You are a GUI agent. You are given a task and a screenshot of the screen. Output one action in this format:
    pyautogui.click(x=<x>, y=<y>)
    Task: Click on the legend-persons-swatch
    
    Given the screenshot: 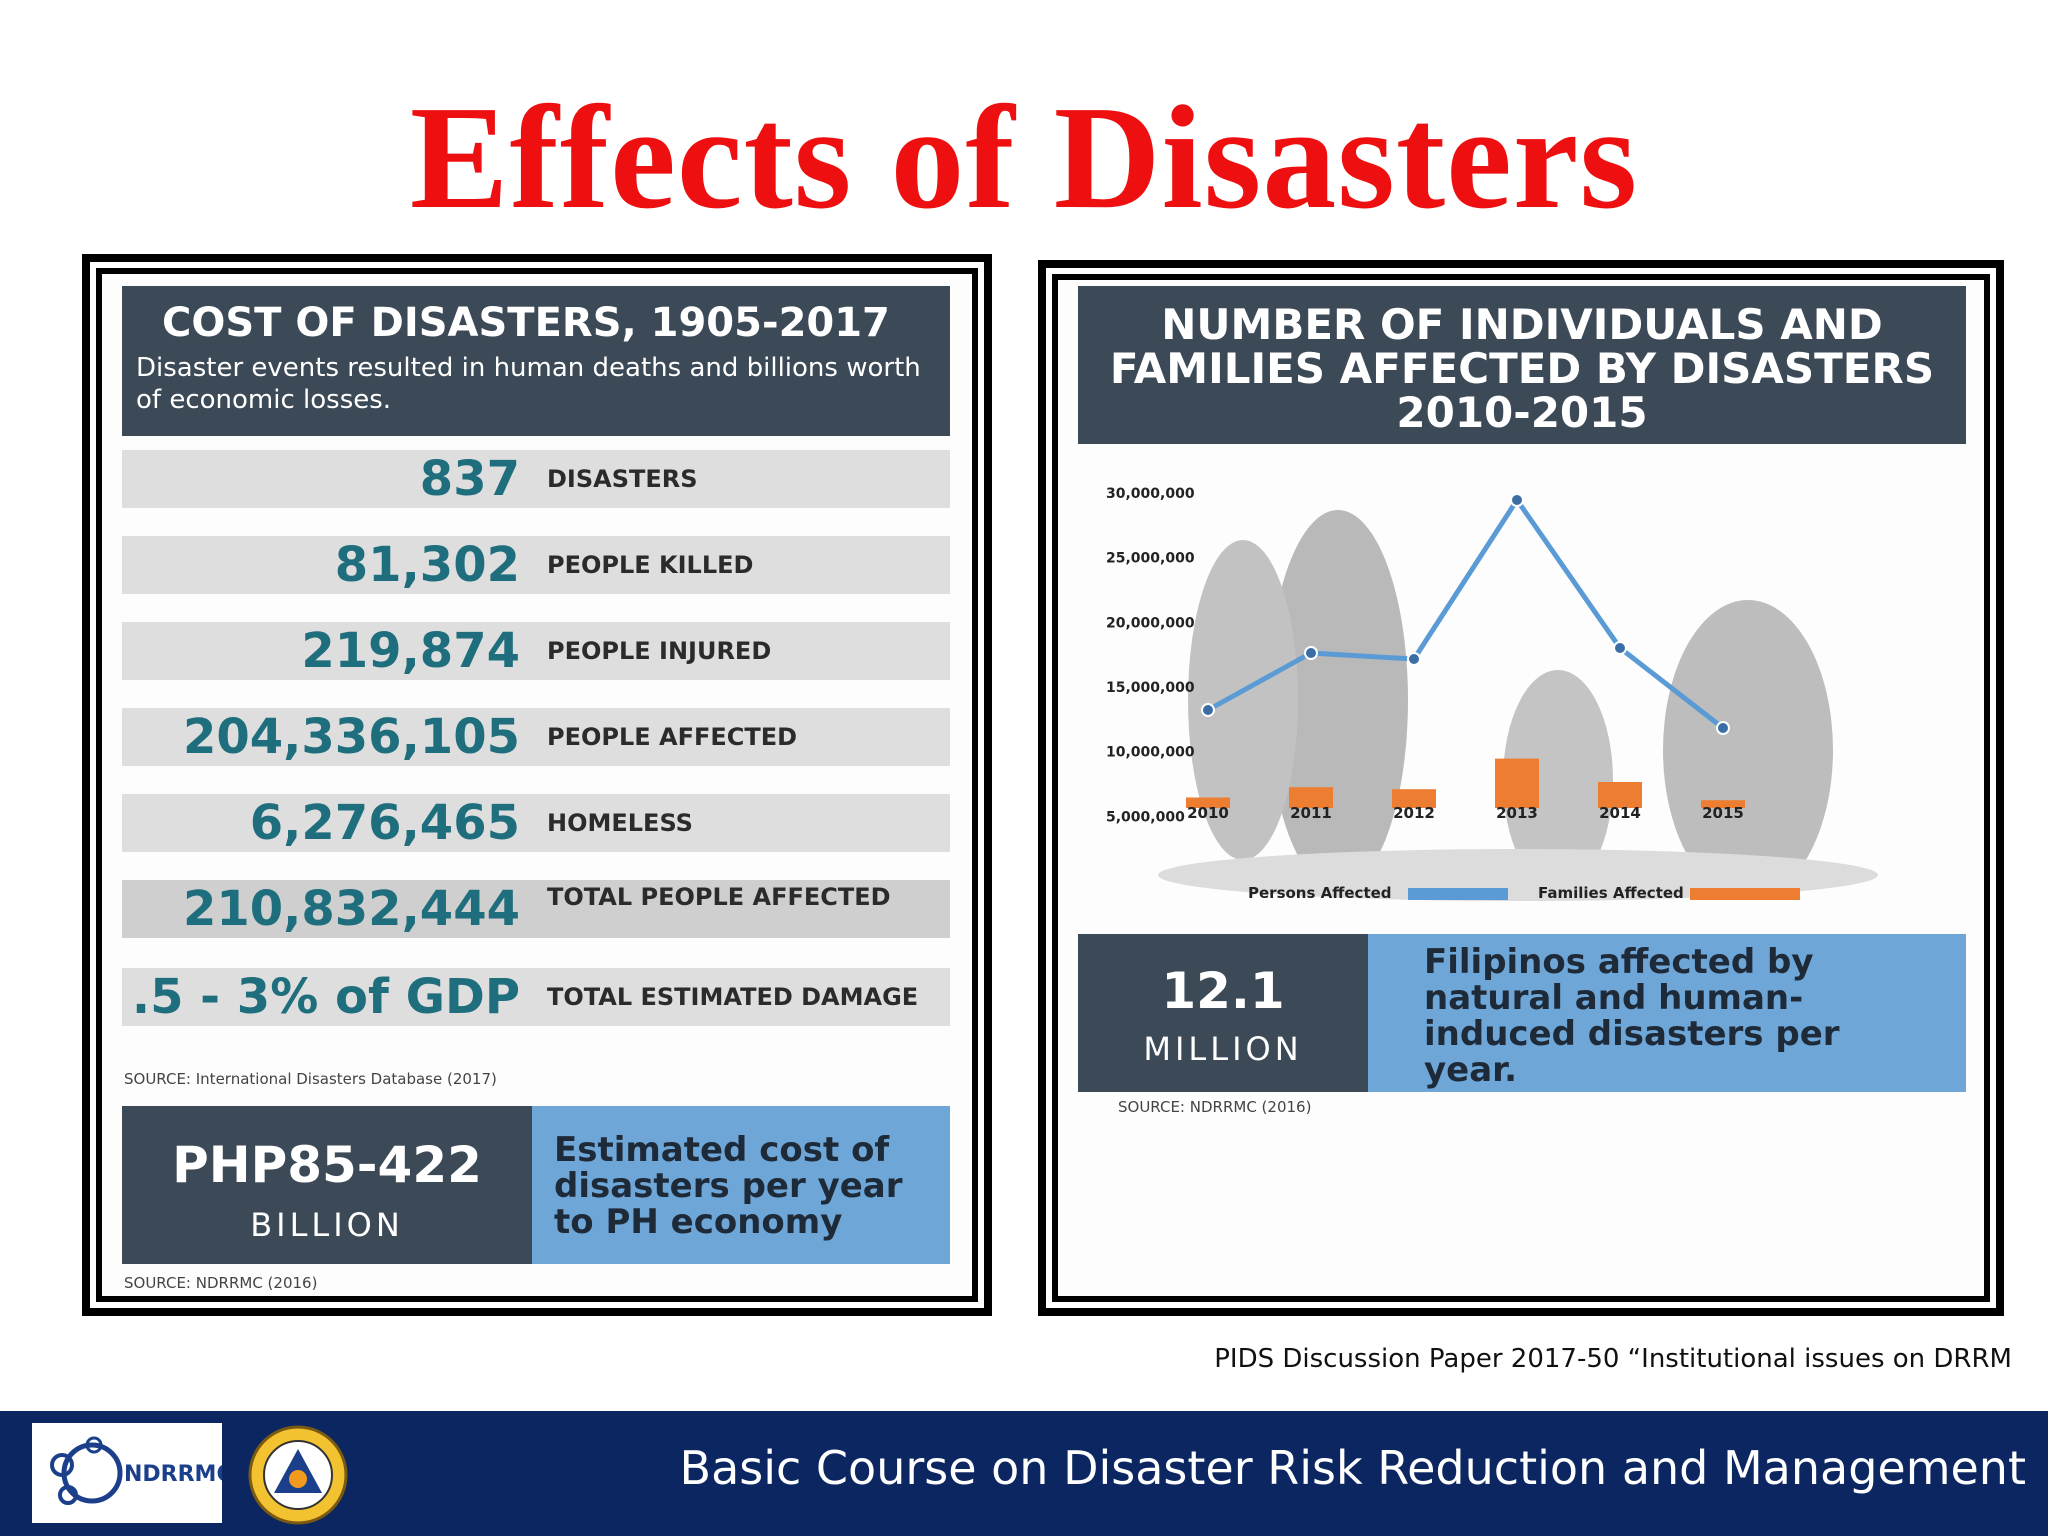 What is the action you would take?
    pyautogui.click(x=1458, y=894)
    